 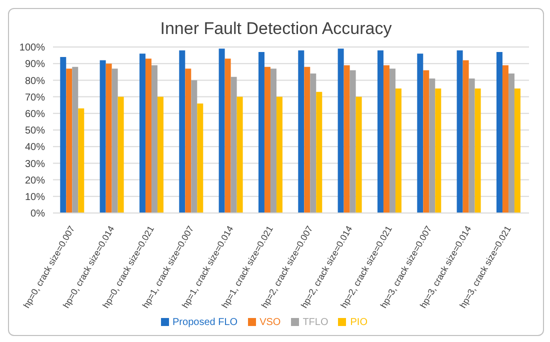 What do you see at coordinates (35, 180) in the screenshot?
I see `y-tick-label: 20%` at bounding box center [35, 180].